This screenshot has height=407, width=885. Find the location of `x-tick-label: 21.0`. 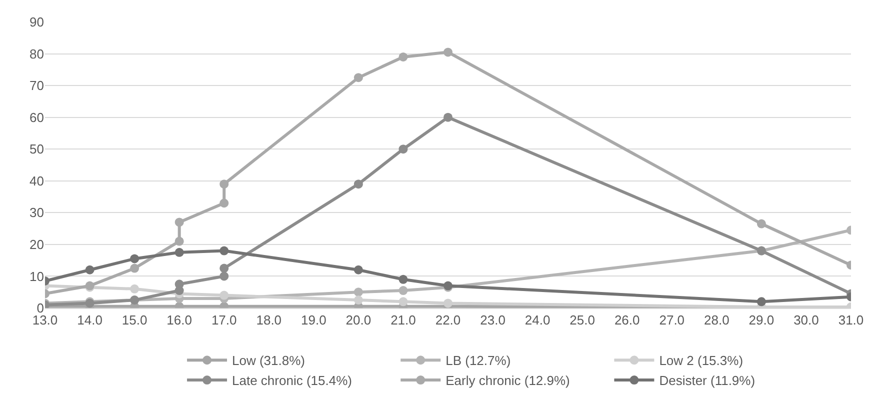

x-tick-label: 21.0 is located at coordinates (403, 320).